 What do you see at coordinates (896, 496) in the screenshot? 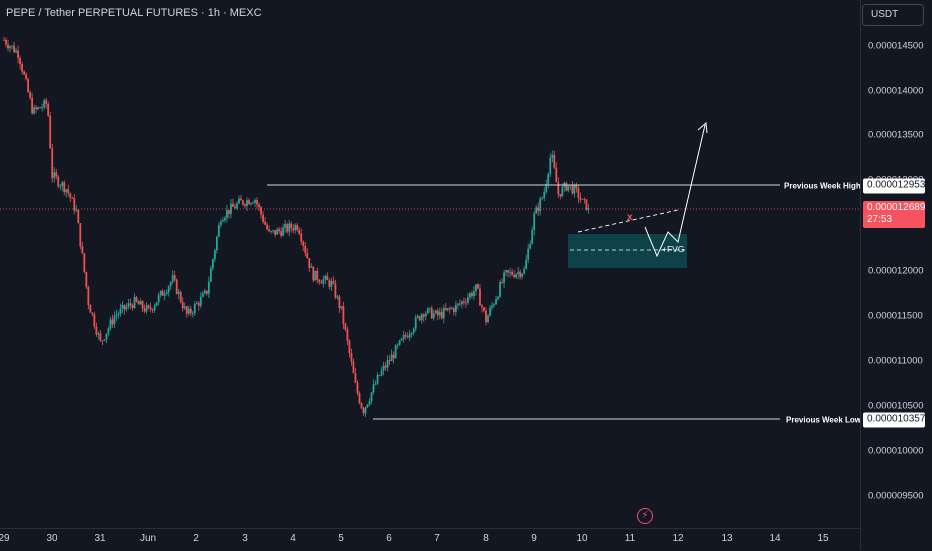
I see `price-tick: 0.000009500` at bounding box center [896, 496].